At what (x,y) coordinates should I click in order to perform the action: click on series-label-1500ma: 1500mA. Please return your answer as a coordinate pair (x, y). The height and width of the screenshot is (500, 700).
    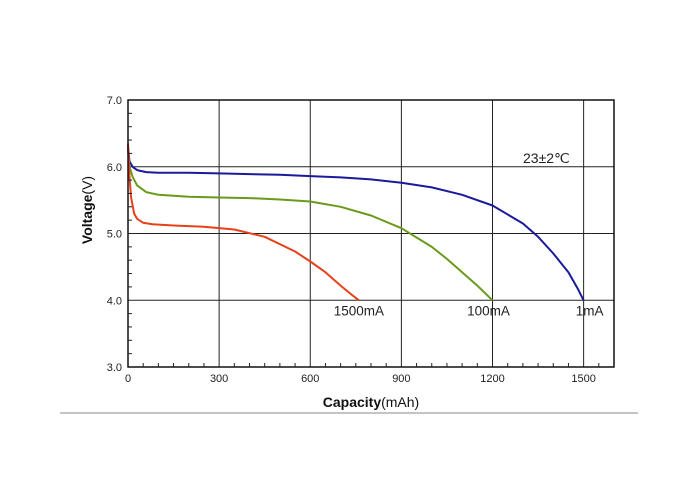
    Looking at the image, I should click on (359, 310).